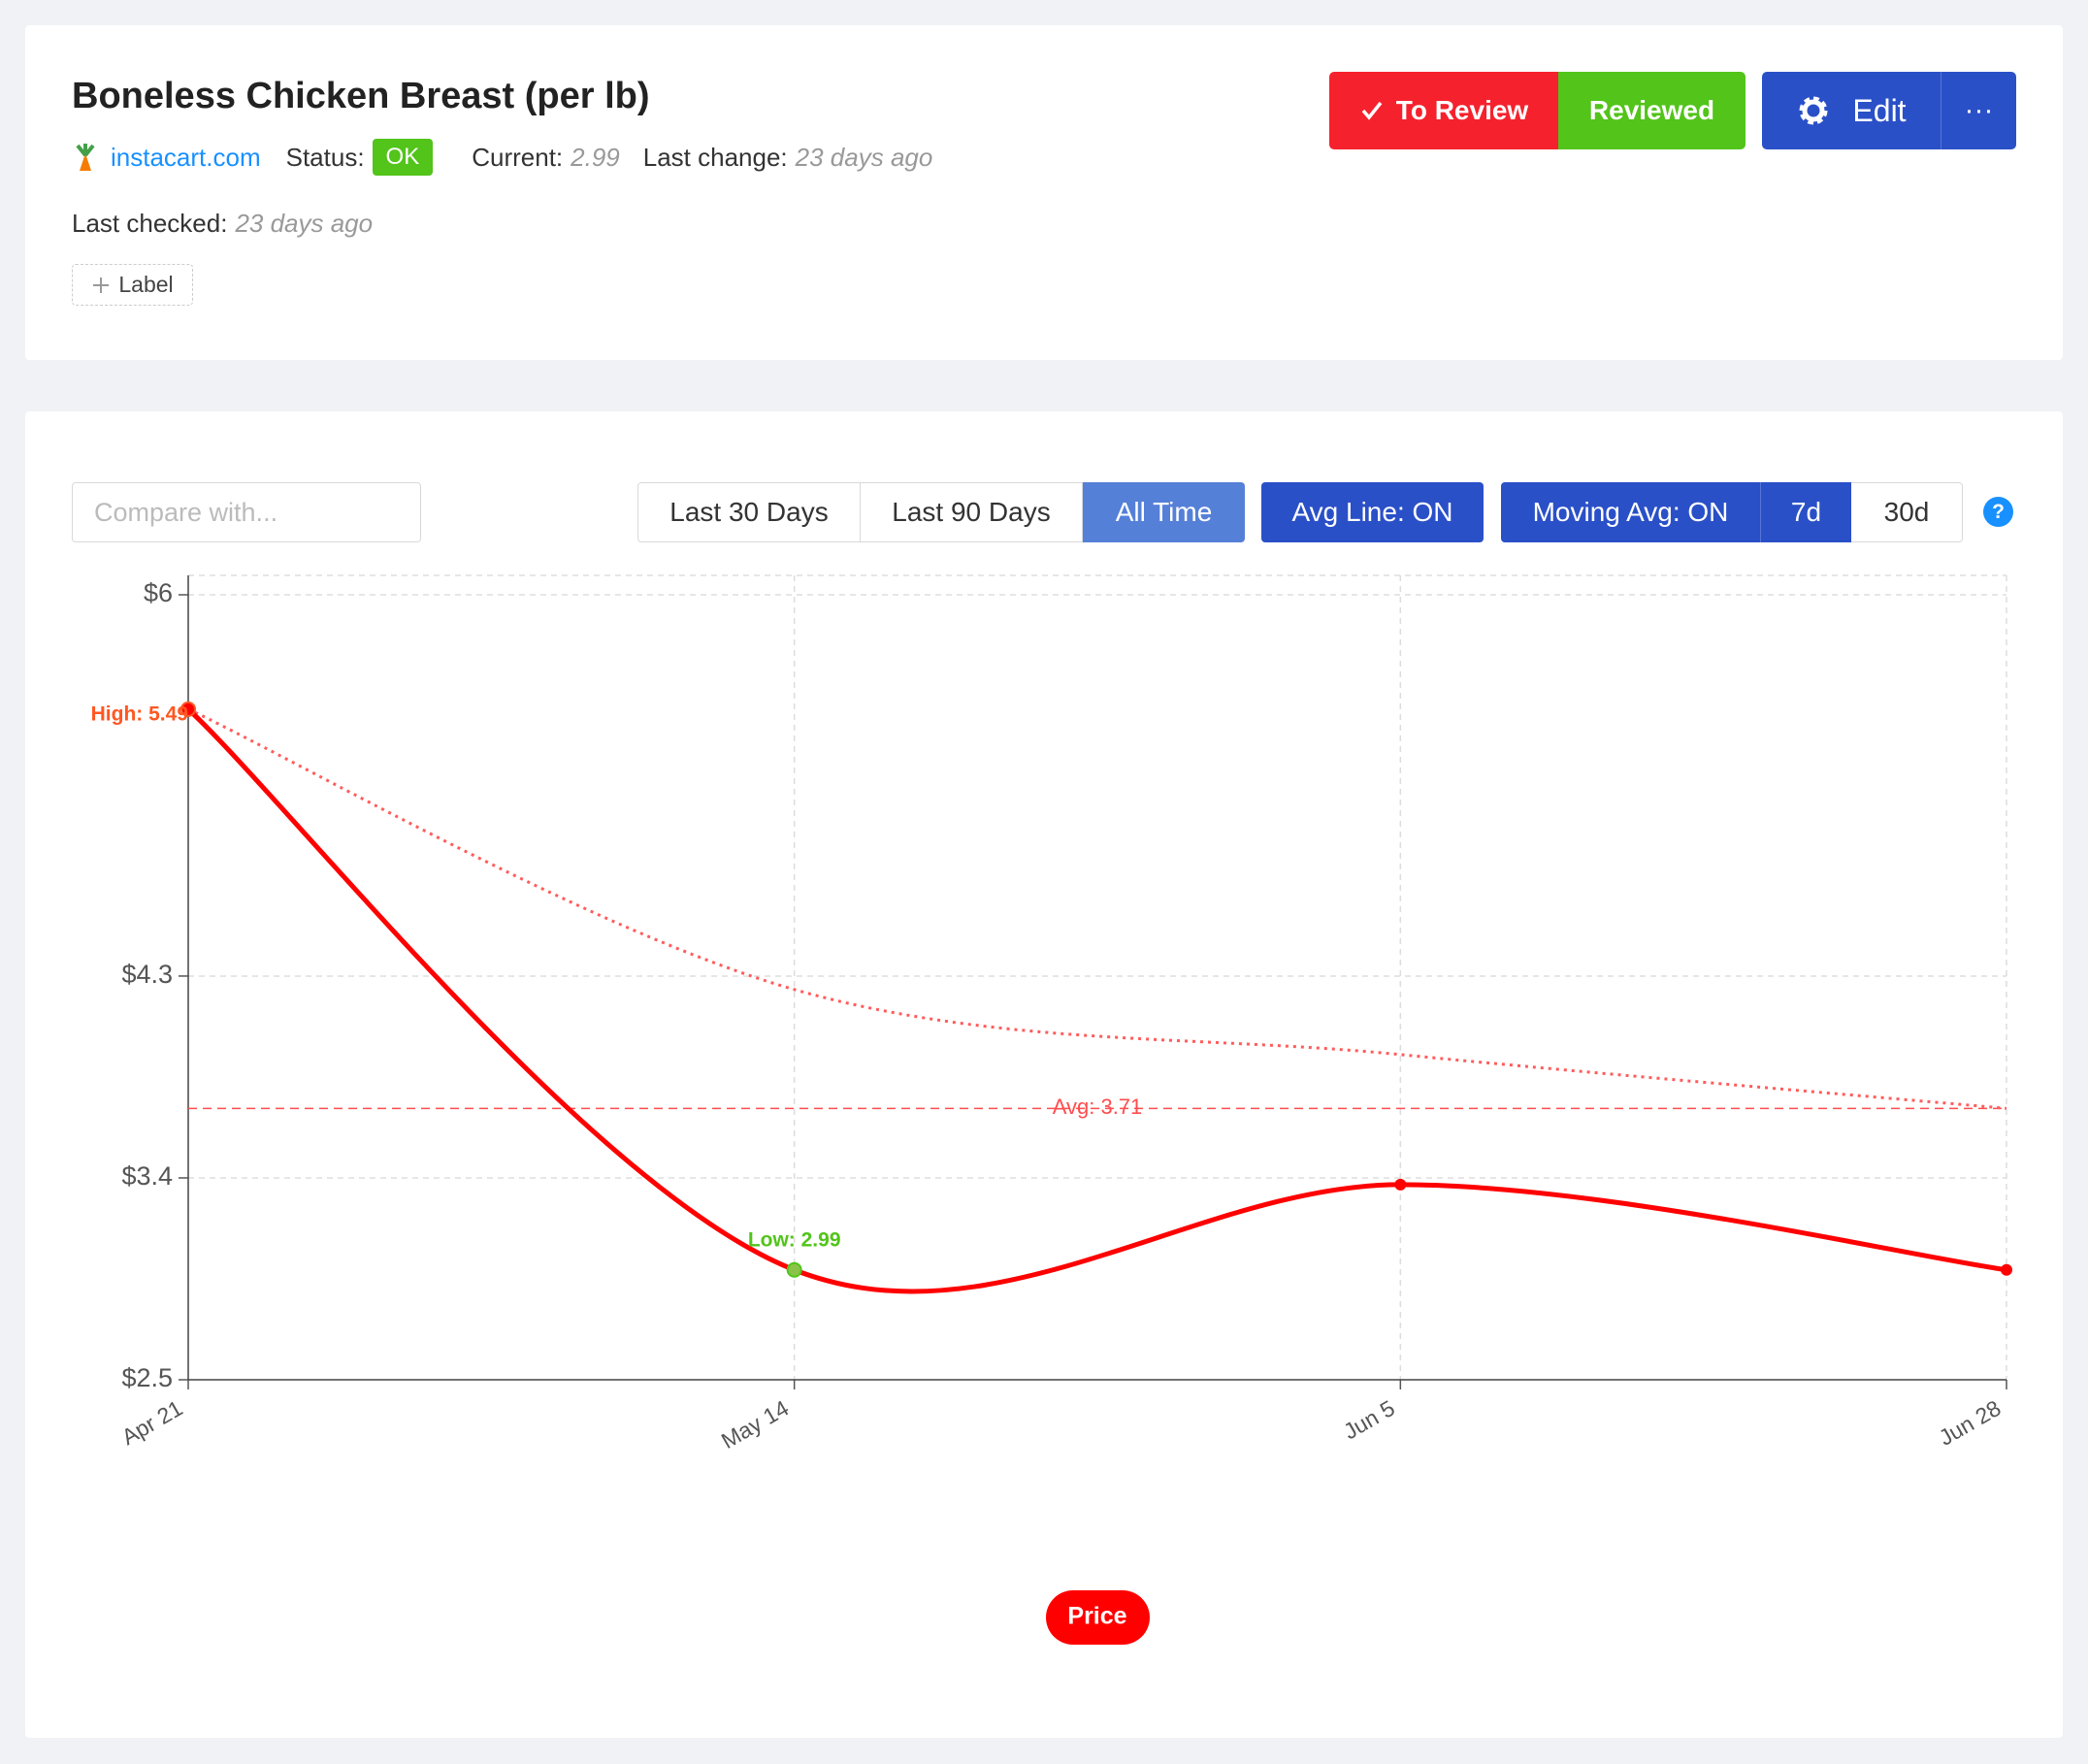 The width and height of the screenshot is (2088, 1764). Describe the element at coordinates (147, 1377) in the screenshot. I see `y-tick-label: $2.5` at that location.